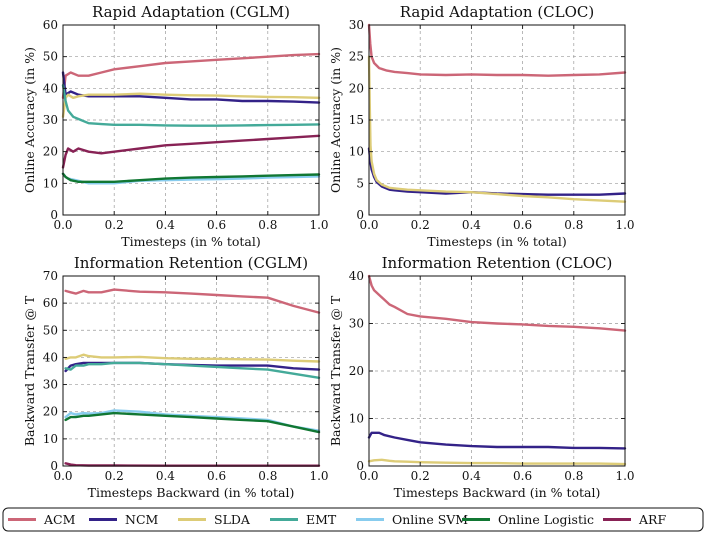 The image size is (706, 533). What do you see at coordinates (42, 519) in the screenshot?
I see `legend-entry-acm: ACM` at bounding box center [42, 519].